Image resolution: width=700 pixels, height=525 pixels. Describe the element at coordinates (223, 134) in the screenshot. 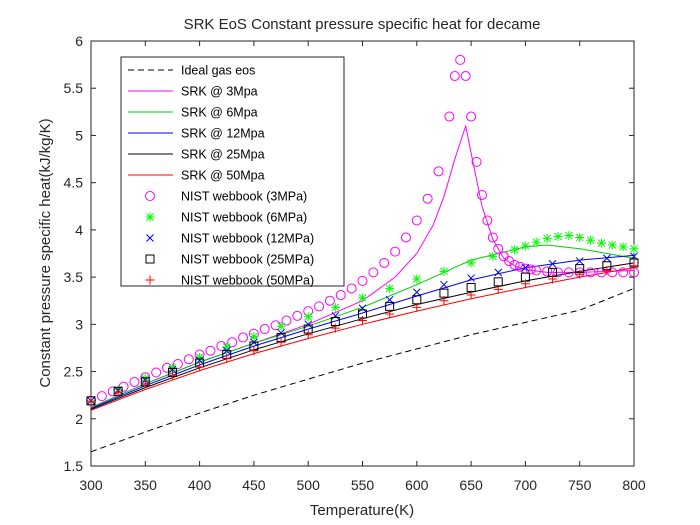

I see `legend-label: SRK @ 12Mpa` at that location.